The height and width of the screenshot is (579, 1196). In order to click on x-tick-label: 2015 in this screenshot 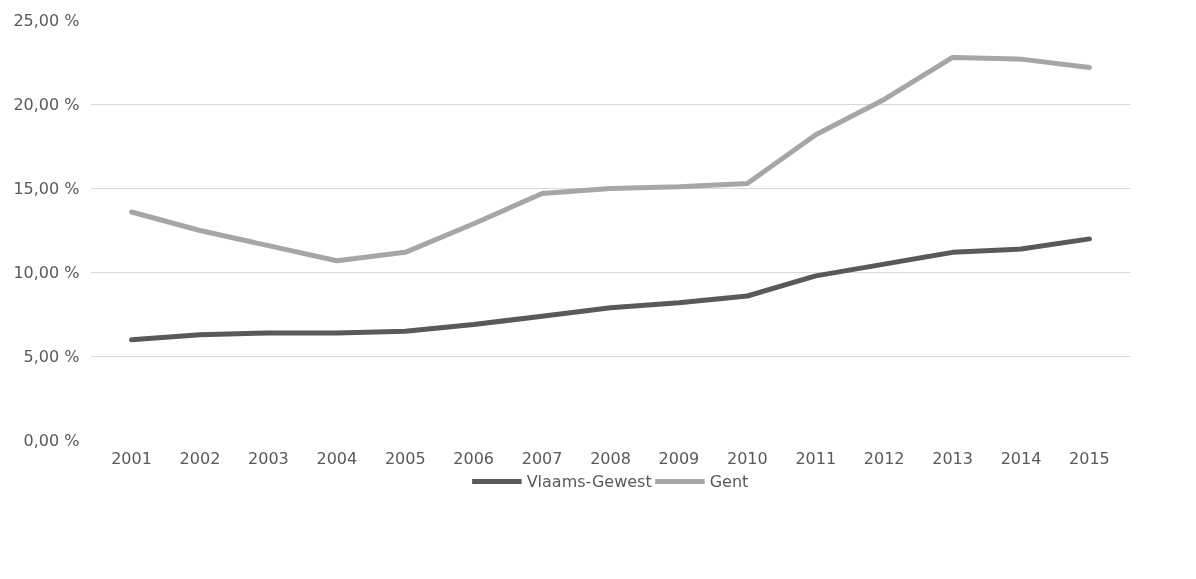, I will do `click(1089, 458)`.